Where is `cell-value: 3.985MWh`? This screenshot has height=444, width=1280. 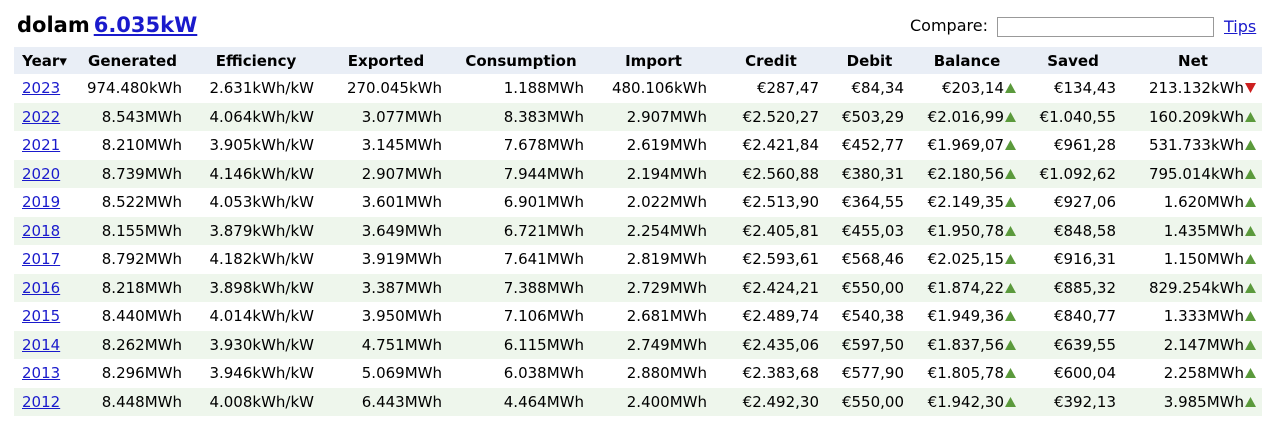 cell-value: 3.985MWh is located at coordinates (1203, 401).